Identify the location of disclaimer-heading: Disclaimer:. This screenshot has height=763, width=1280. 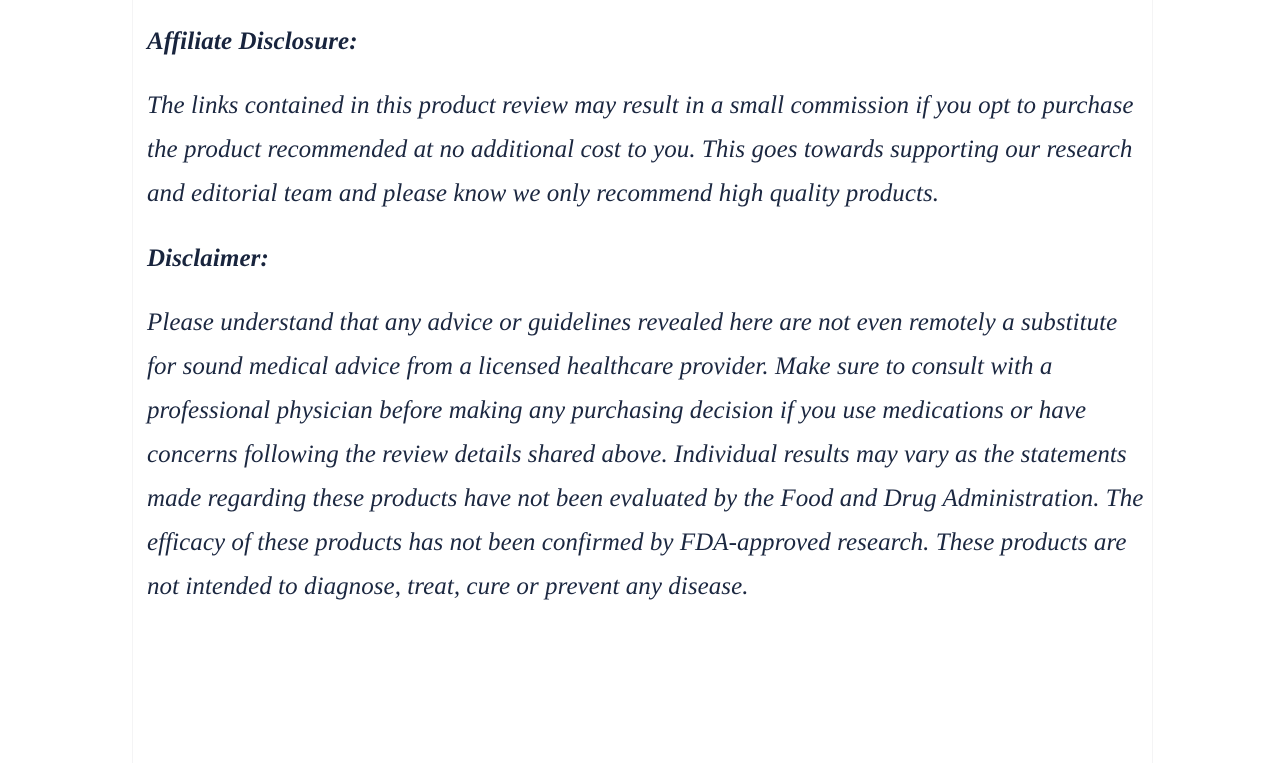
(208, 258).